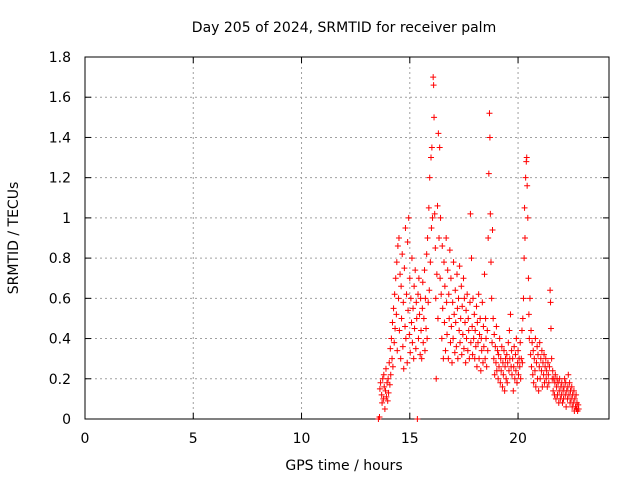 The height and width of the screenshot is (480, 640). I want to click on y-axis-label: SRMTID / TECUs, so click(14, 238).